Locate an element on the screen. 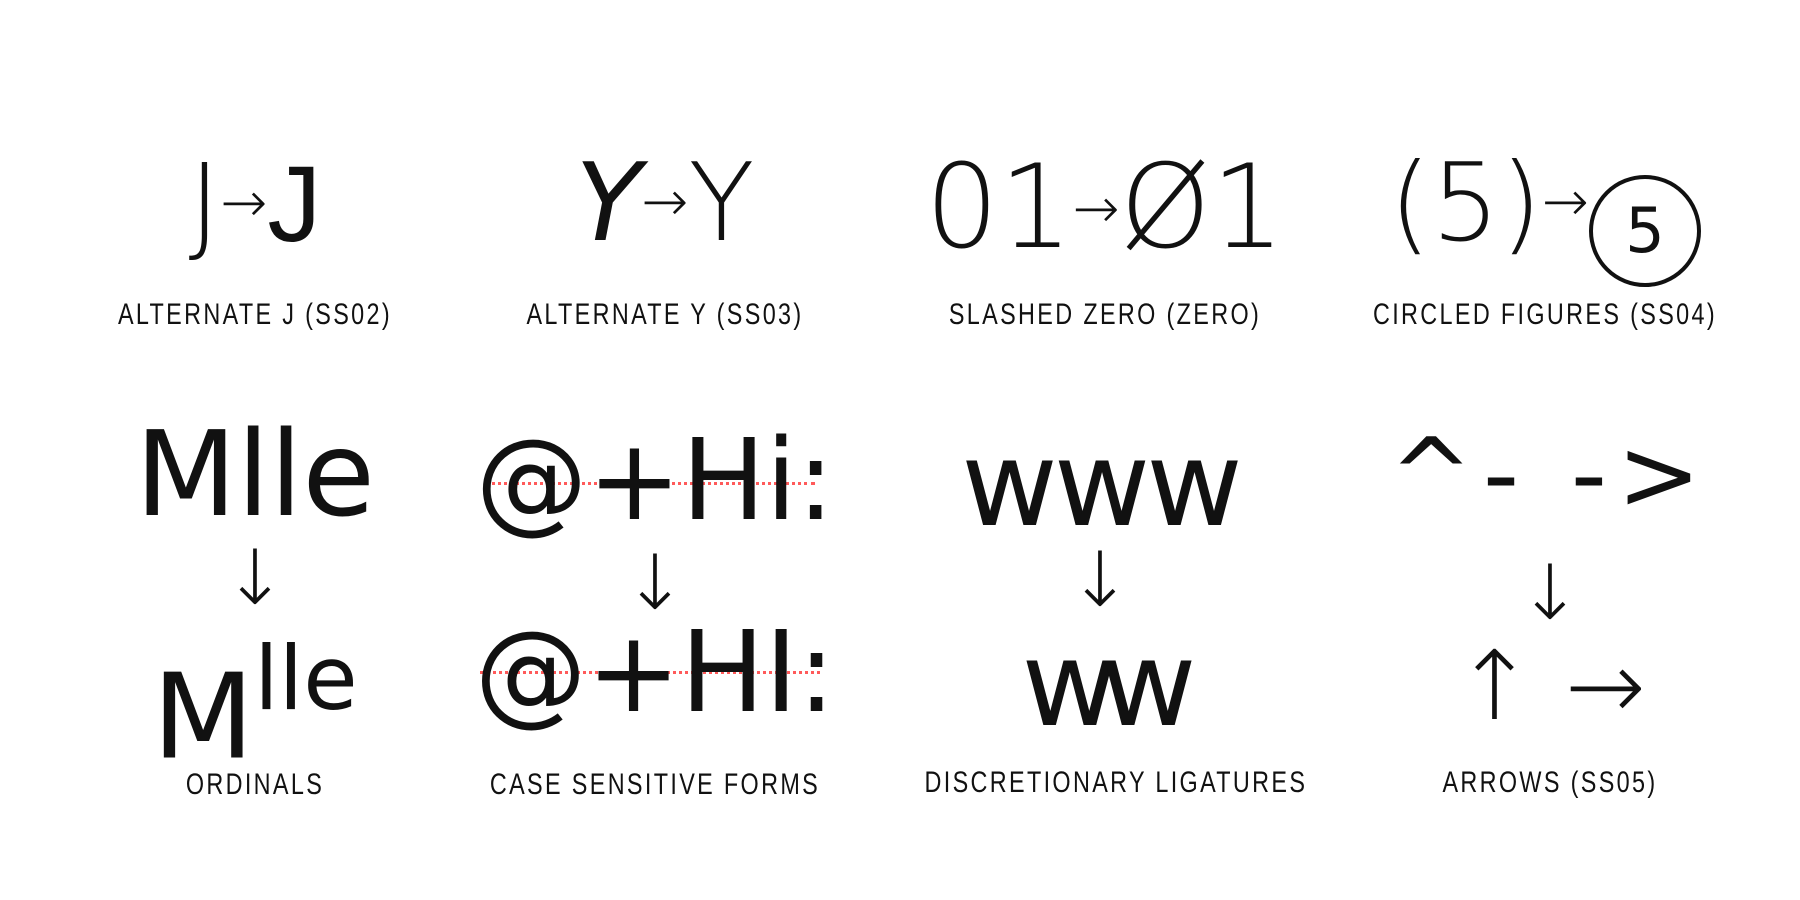 This screenshot has width=1800, height=900. ordinal-superscript-glyph: lle is located at coordinates (306, 678).